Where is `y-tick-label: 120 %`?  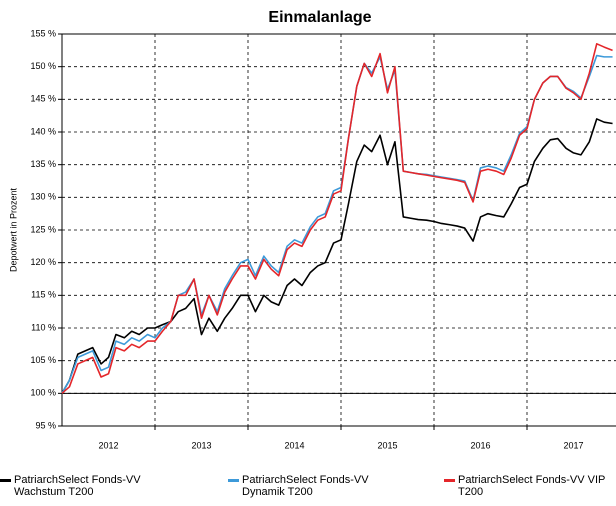 y-tick-label: 120 % is located at coordinates (43, 262).